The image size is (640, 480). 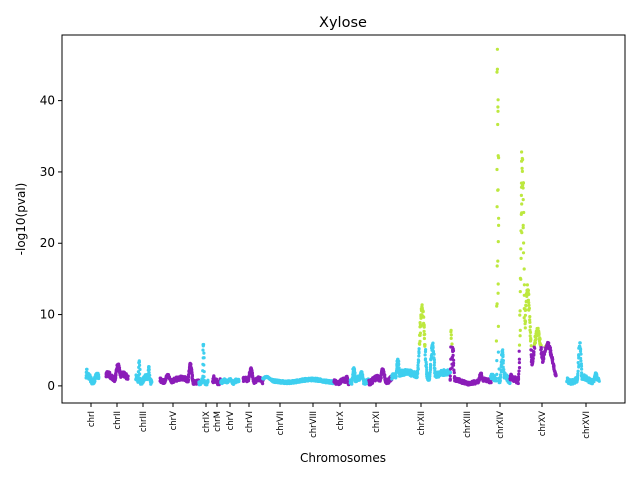 What do you see at coordinates (543, 423) in the screenshot?
I see `x-tick-label: chrXV` at bounding box center [543, 423].